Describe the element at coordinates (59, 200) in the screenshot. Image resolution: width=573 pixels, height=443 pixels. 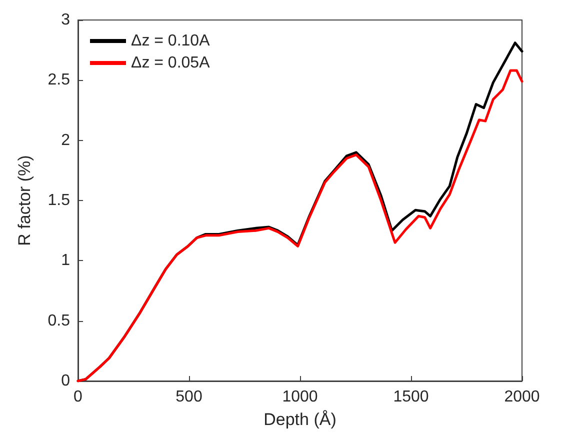
I see `y-tick-label: 1.5` at that location.